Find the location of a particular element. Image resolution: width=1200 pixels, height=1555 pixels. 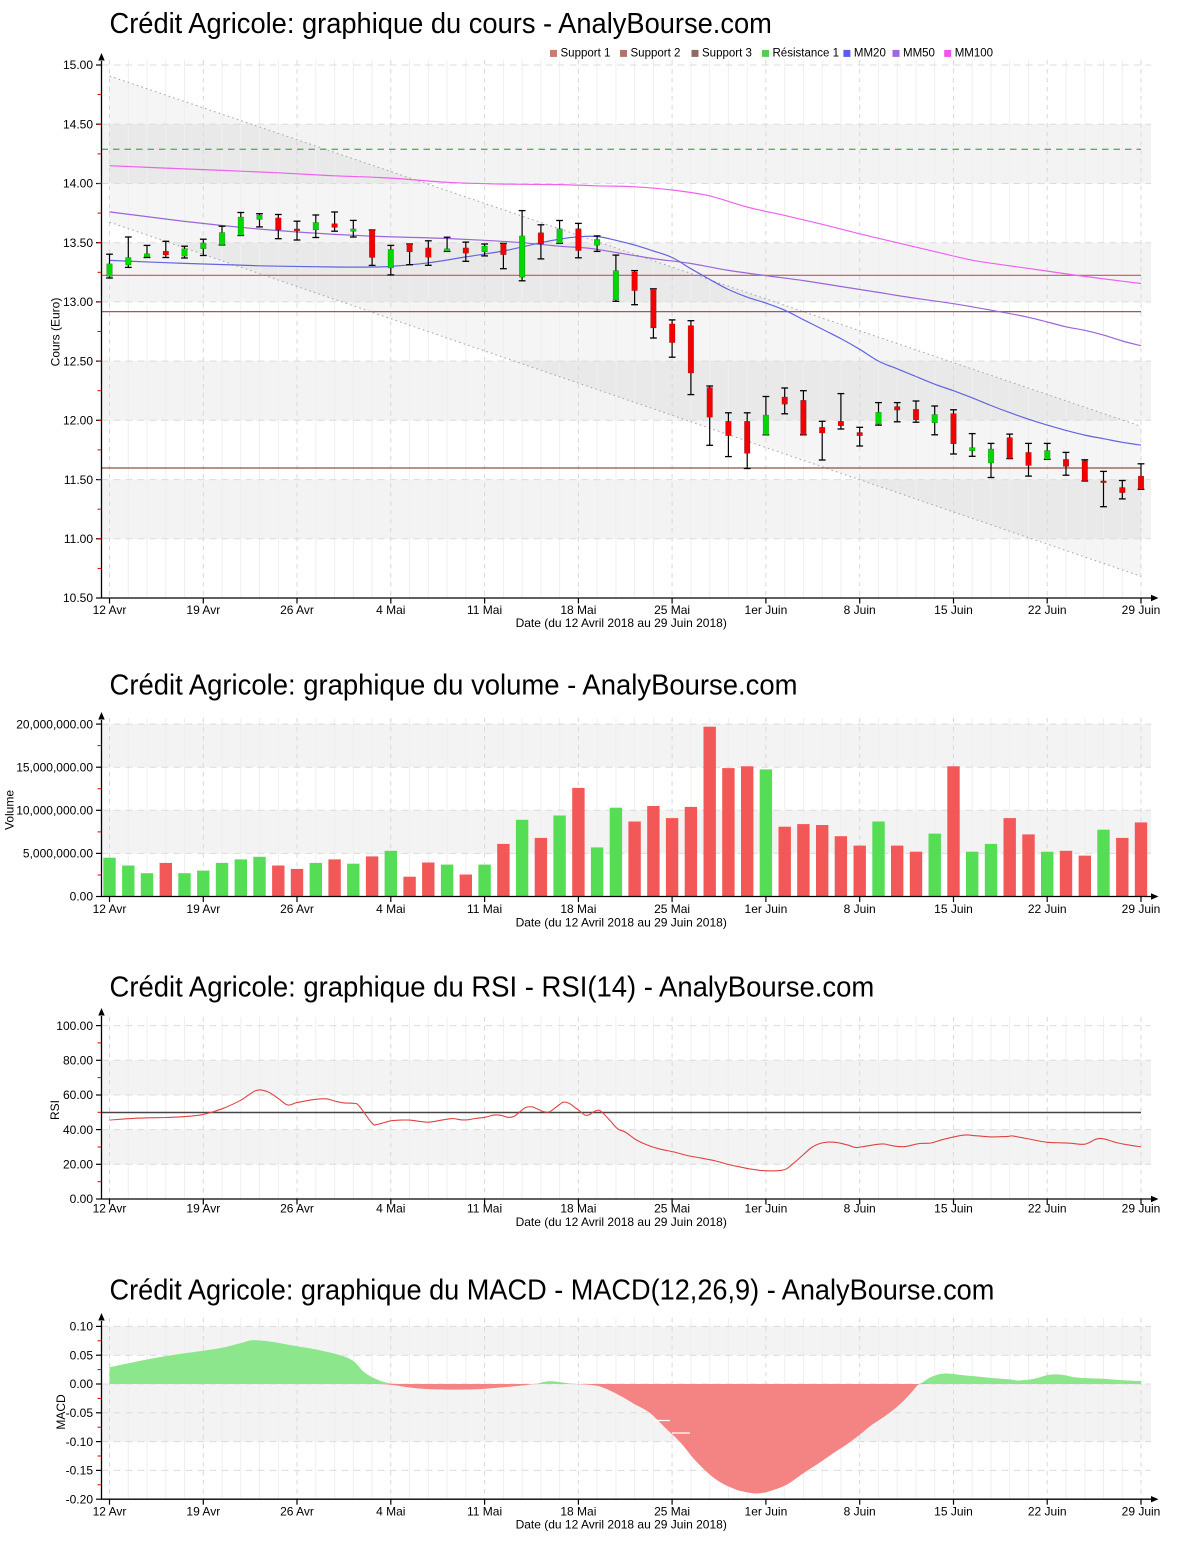

svg-text: 14.00 is located at coordinates (78, 184).